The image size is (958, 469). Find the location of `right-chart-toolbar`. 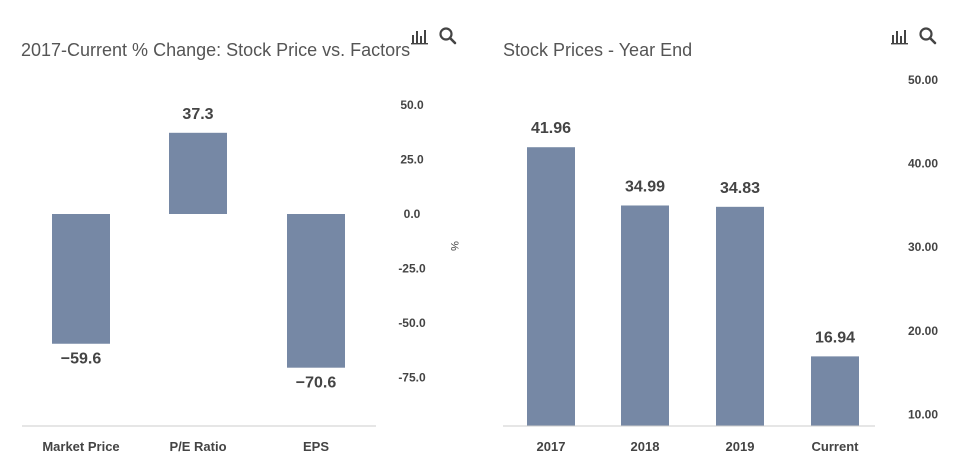

right-chart-toolbar is located at coordinates (914, 36).